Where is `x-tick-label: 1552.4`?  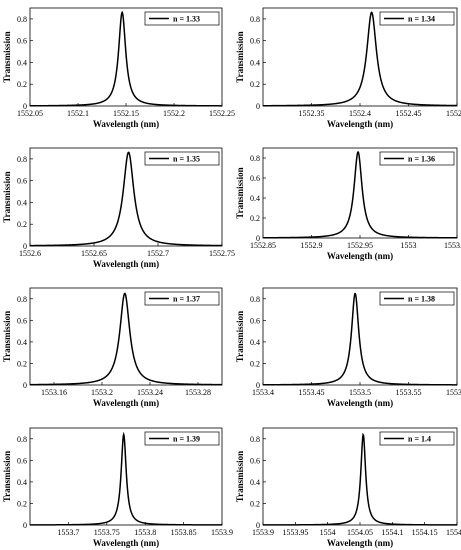
x-tick-label: 1552.4 is located at coordinates (360, 113).